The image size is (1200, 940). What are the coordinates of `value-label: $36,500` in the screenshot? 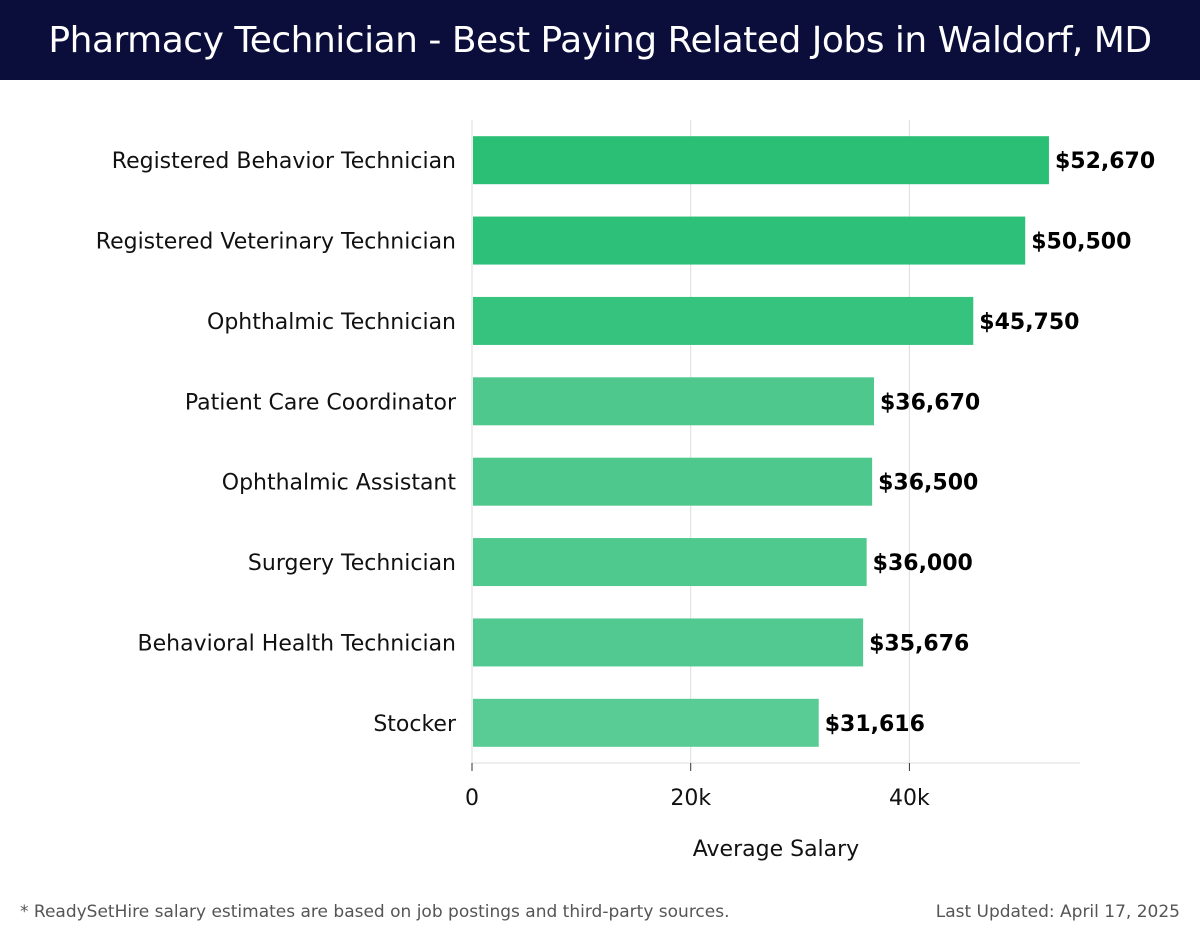 It's located at (928, 483).